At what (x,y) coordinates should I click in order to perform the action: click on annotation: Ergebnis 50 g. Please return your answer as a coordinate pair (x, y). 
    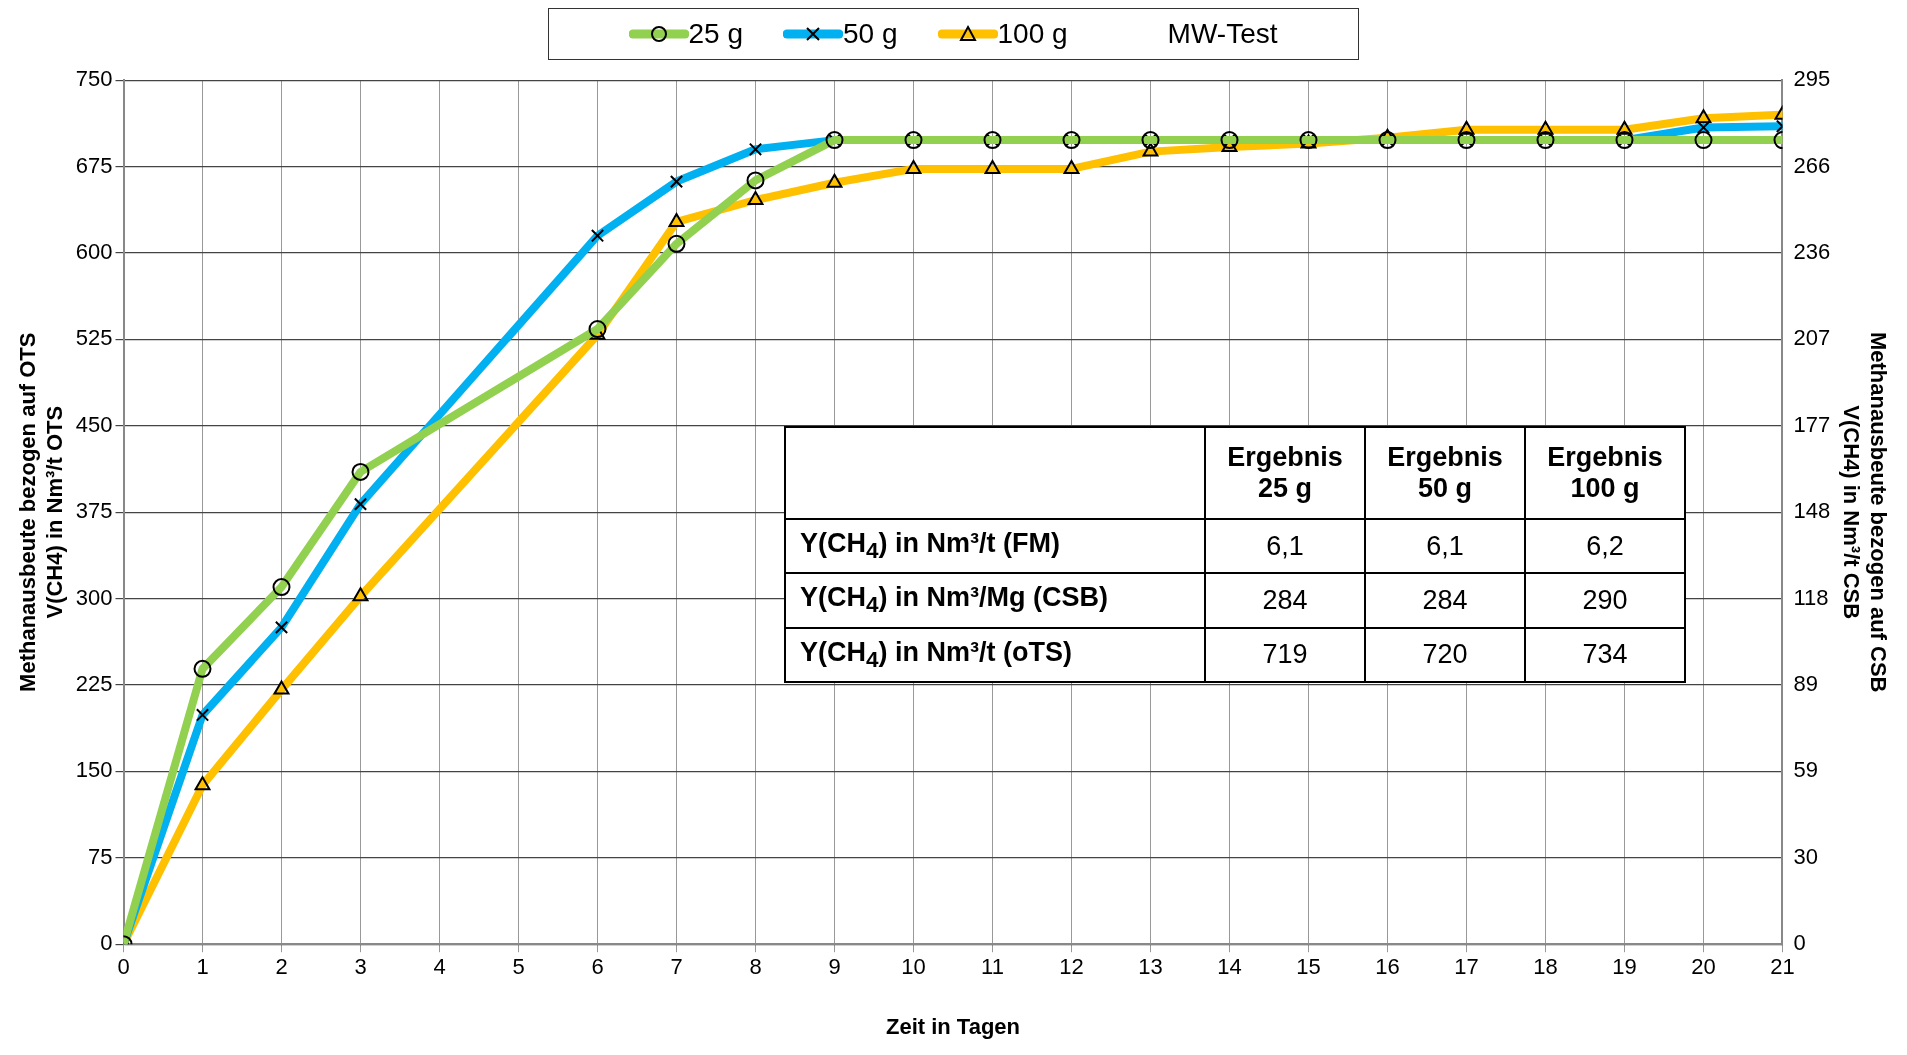
    Looking at the image, I should click on (1445, 473).